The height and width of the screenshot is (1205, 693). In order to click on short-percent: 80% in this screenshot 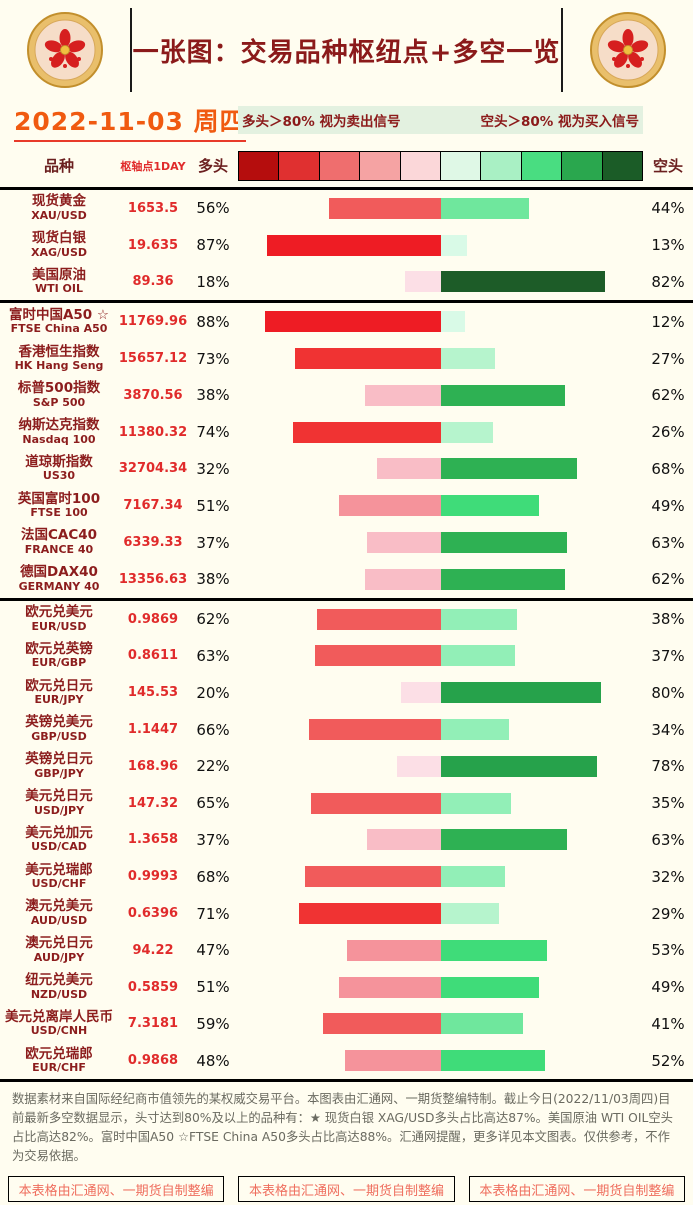, I will do `click(668, 692)`.